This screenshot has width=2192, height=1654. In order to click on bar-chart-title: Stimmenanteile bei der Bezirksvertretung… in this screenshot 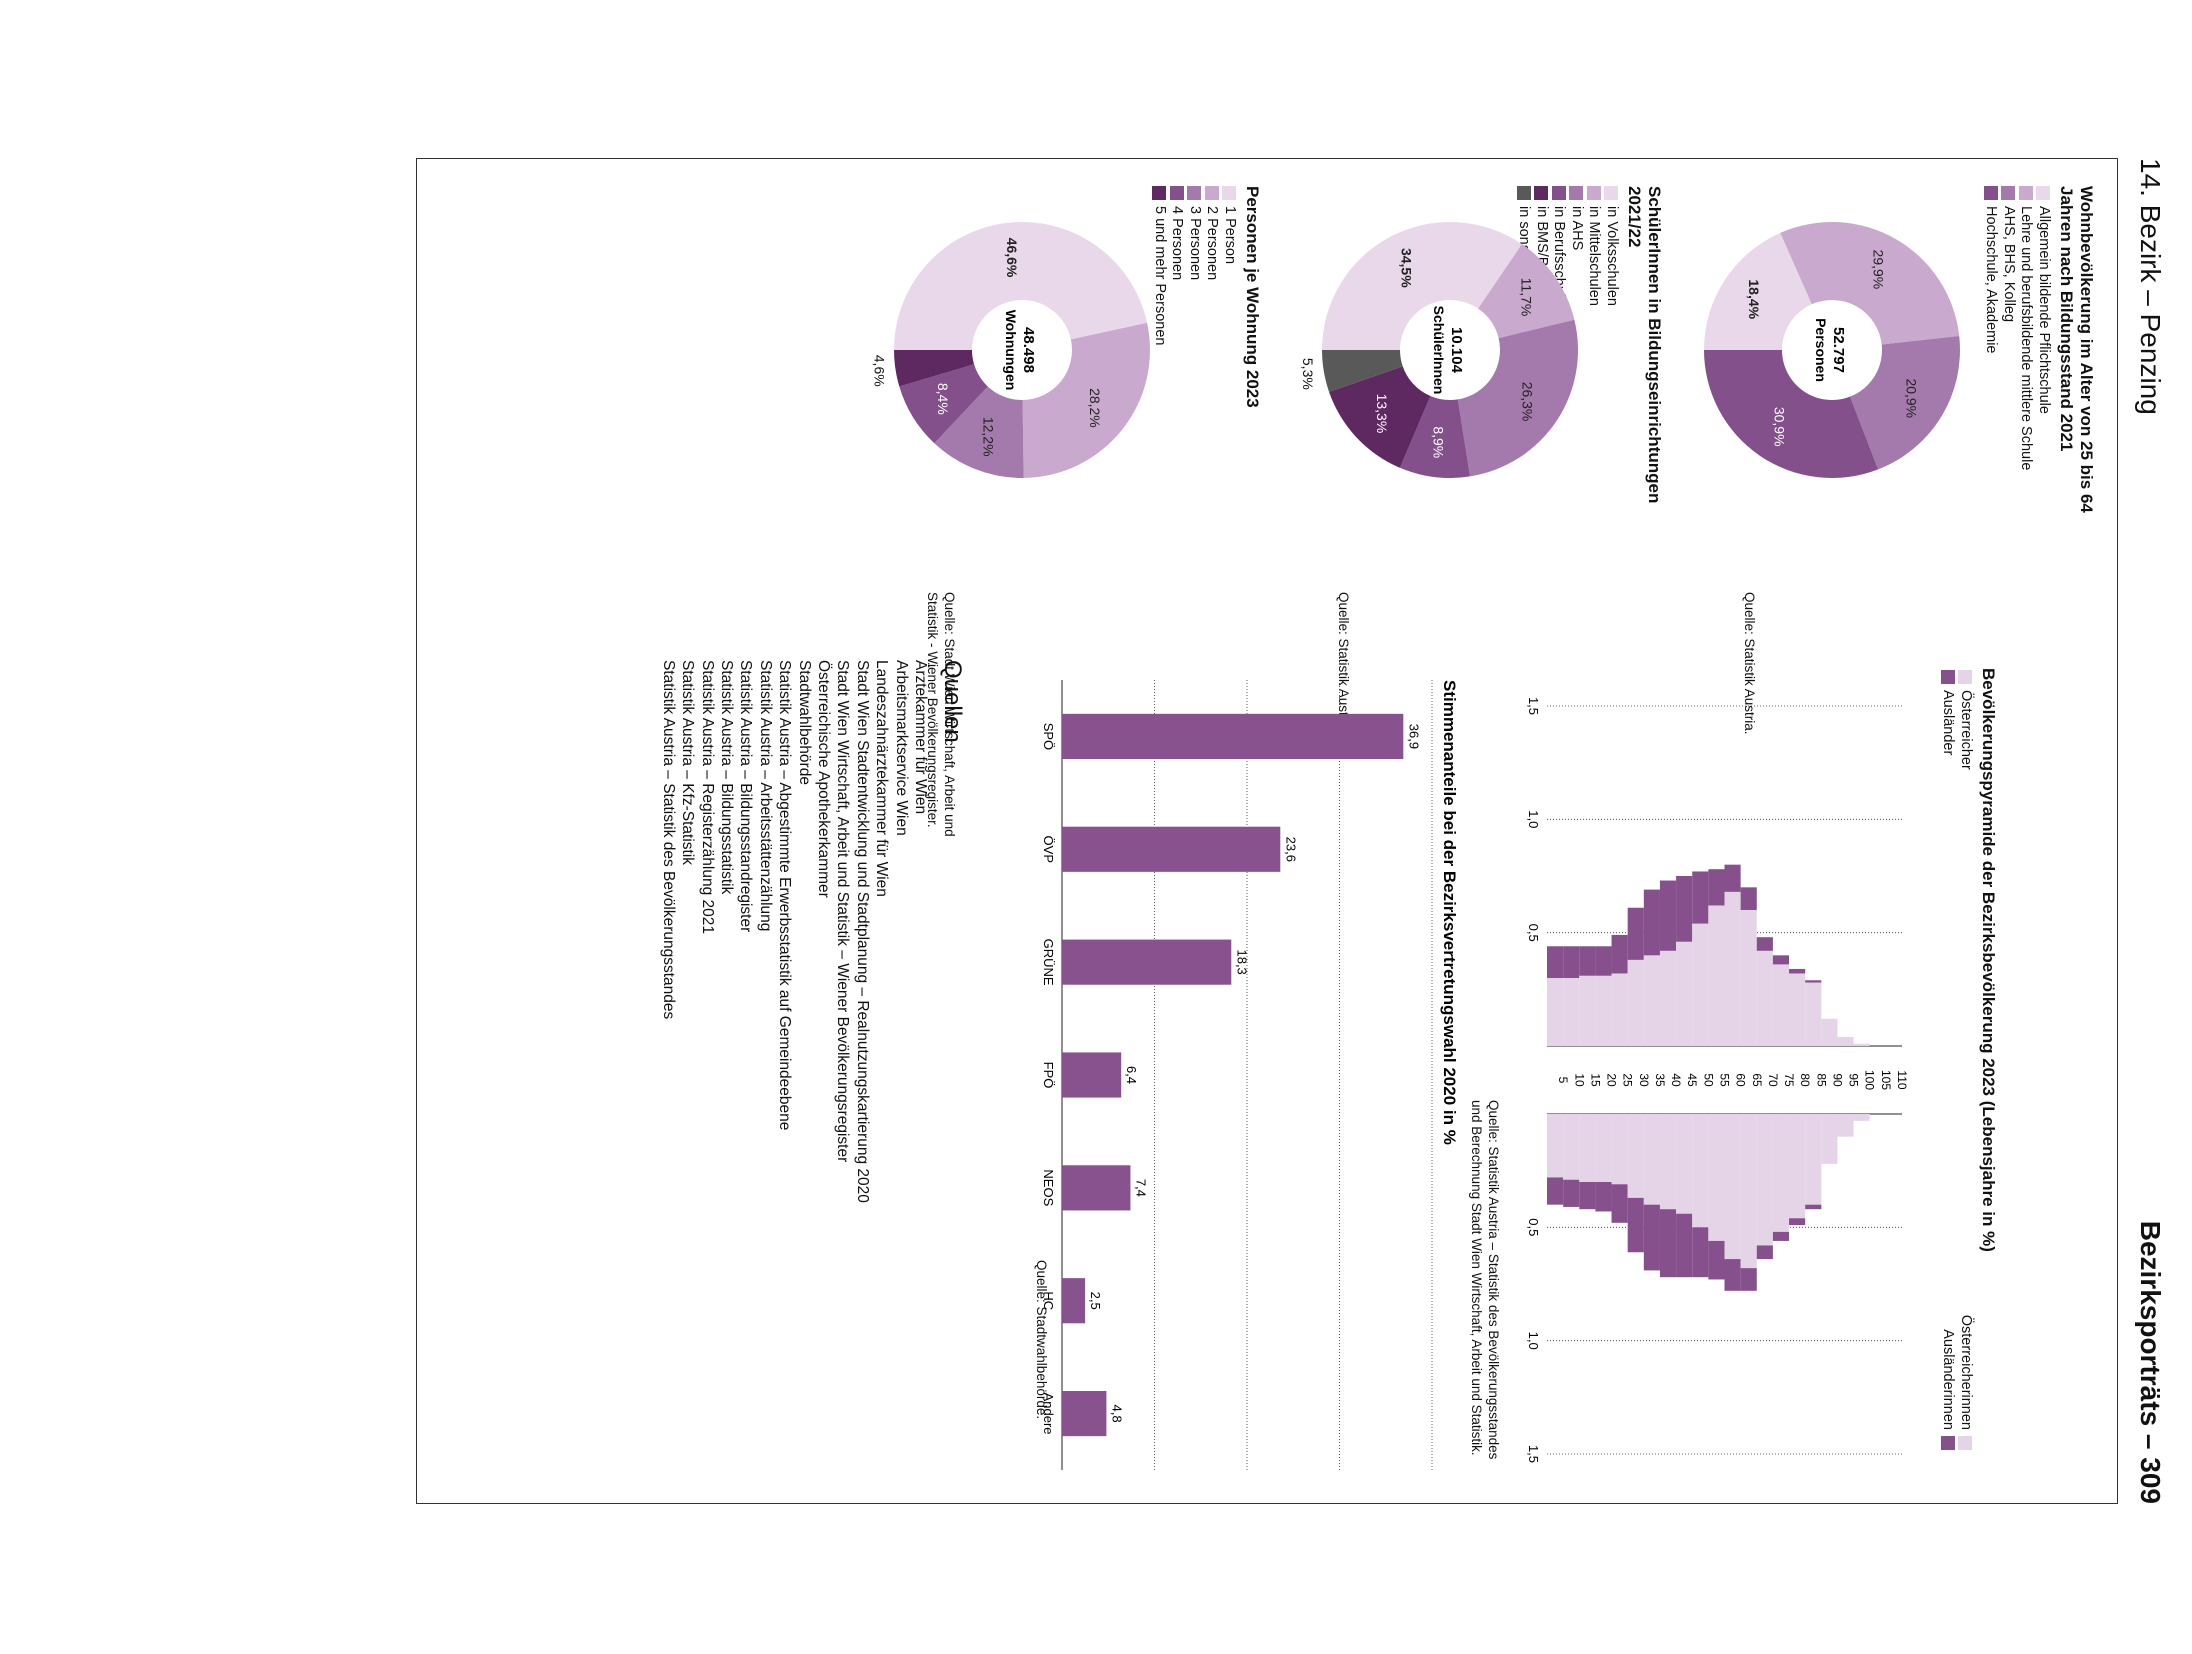, I will do `click(1449, 912)`.